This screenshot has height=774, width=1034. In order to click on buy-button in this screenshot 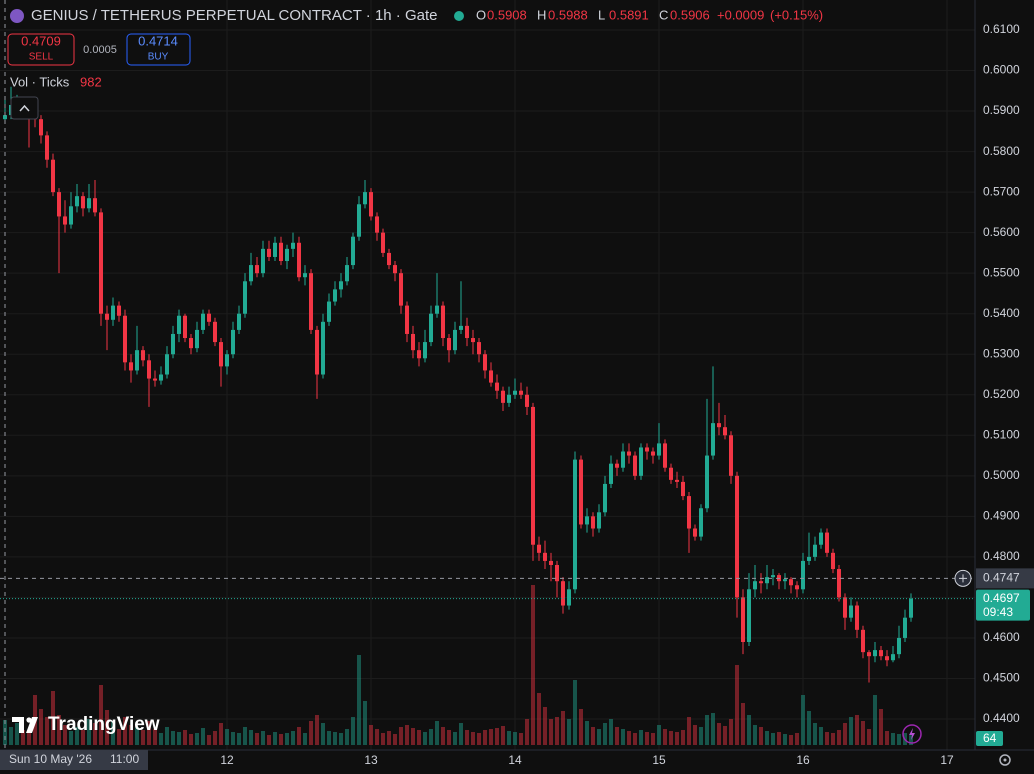, I will do `click(158, 49)`.